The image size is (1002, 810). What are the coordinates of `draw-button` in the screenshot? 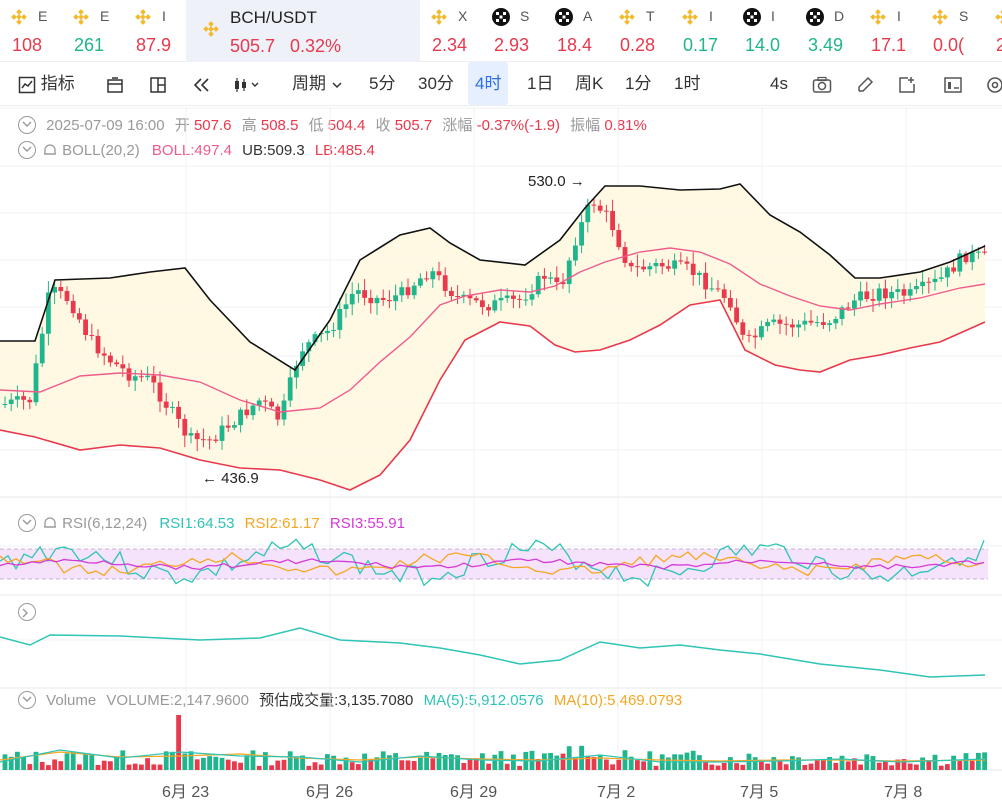 It's located at (865, 83).